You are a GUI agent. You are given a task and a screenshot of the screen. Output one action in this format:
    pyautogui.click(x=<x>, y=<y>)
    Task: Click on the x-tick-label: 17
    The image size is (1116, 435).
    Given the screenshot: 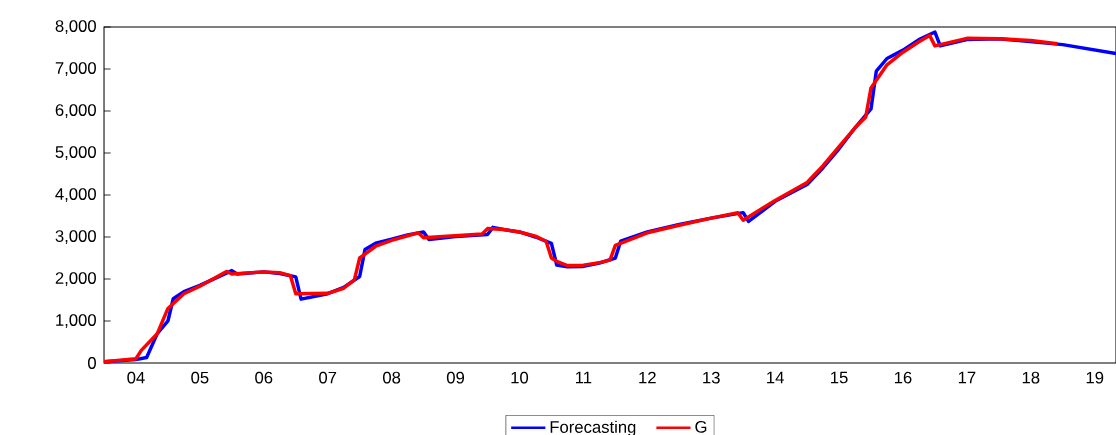 What is the action you would take?
    pyautogui.click(x=967, y=377)
    